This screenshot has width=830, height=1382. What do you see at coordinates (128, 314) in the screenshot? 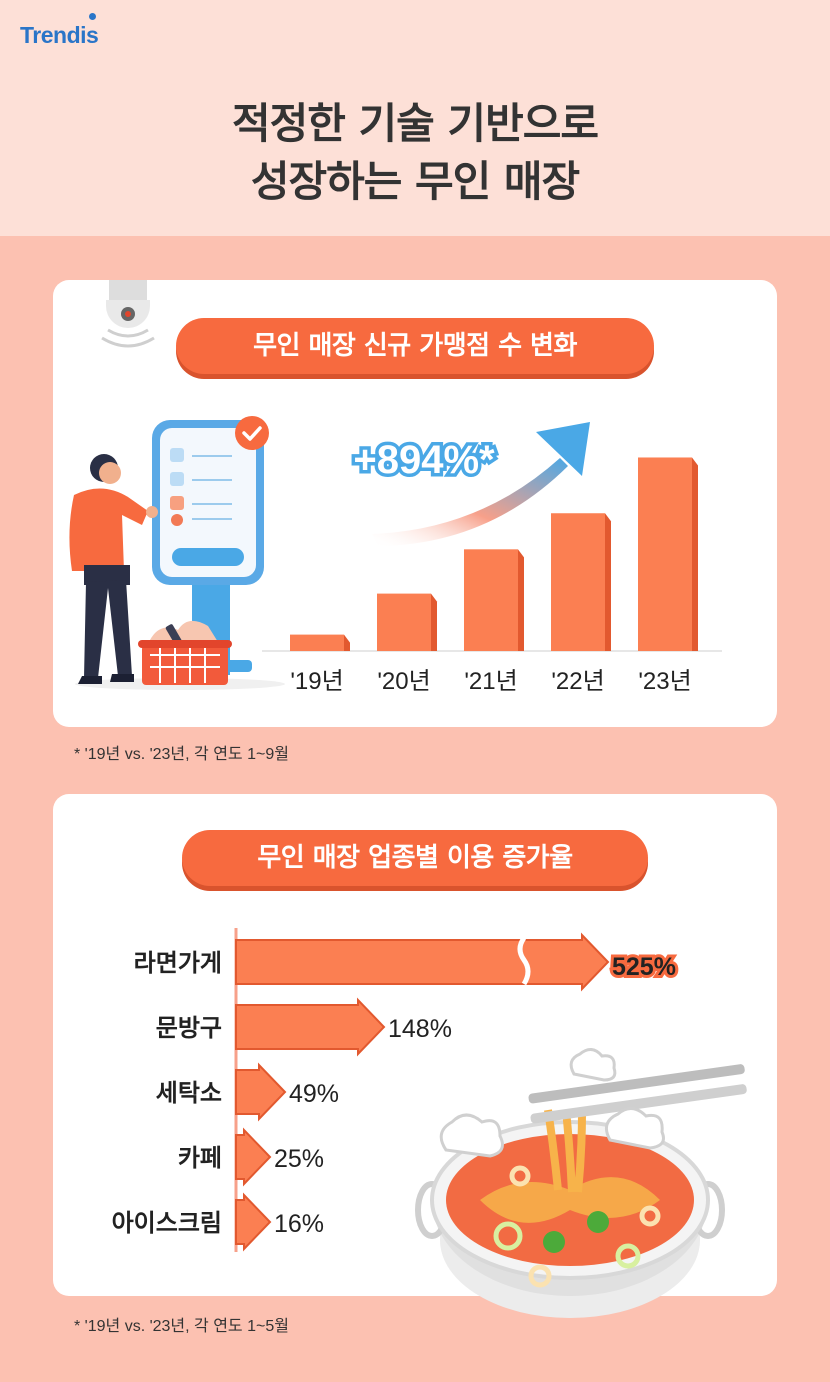
I see `cctv-camera-icon` at bounding box center [128, 314].